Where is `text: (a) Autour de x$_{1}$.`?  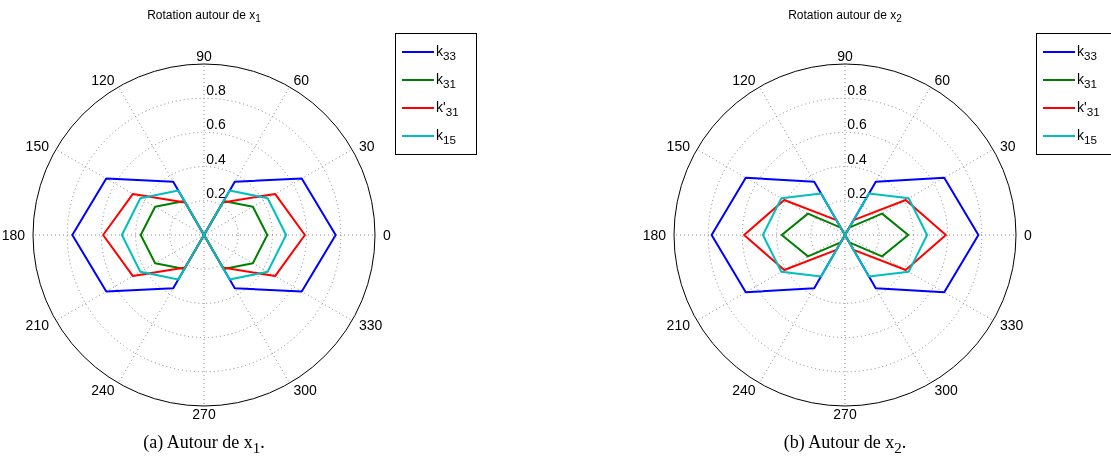
text: (a) Autour de x$_{1}$. is located at coordinates (204, 444).